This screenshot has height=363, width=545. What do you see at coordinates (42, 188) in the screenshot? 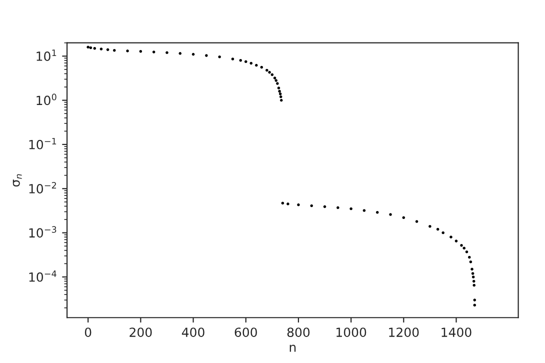
I see `y-tick-label: 10$^{−2}$` at bounding box center [42, 188].